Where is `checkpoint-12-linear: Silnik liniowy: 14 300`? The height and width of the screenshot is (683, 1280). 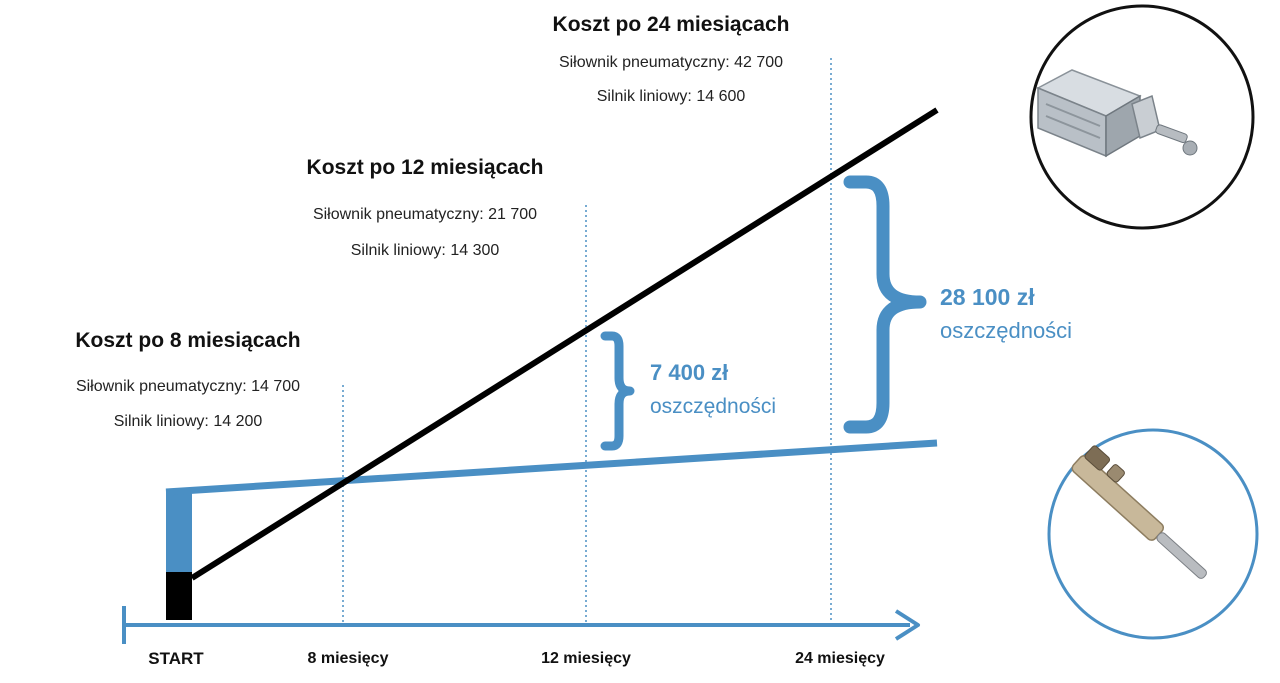
checkpoint-12-linear: Silnik liniowy: 14 300 is located at coordinates (425, 250).